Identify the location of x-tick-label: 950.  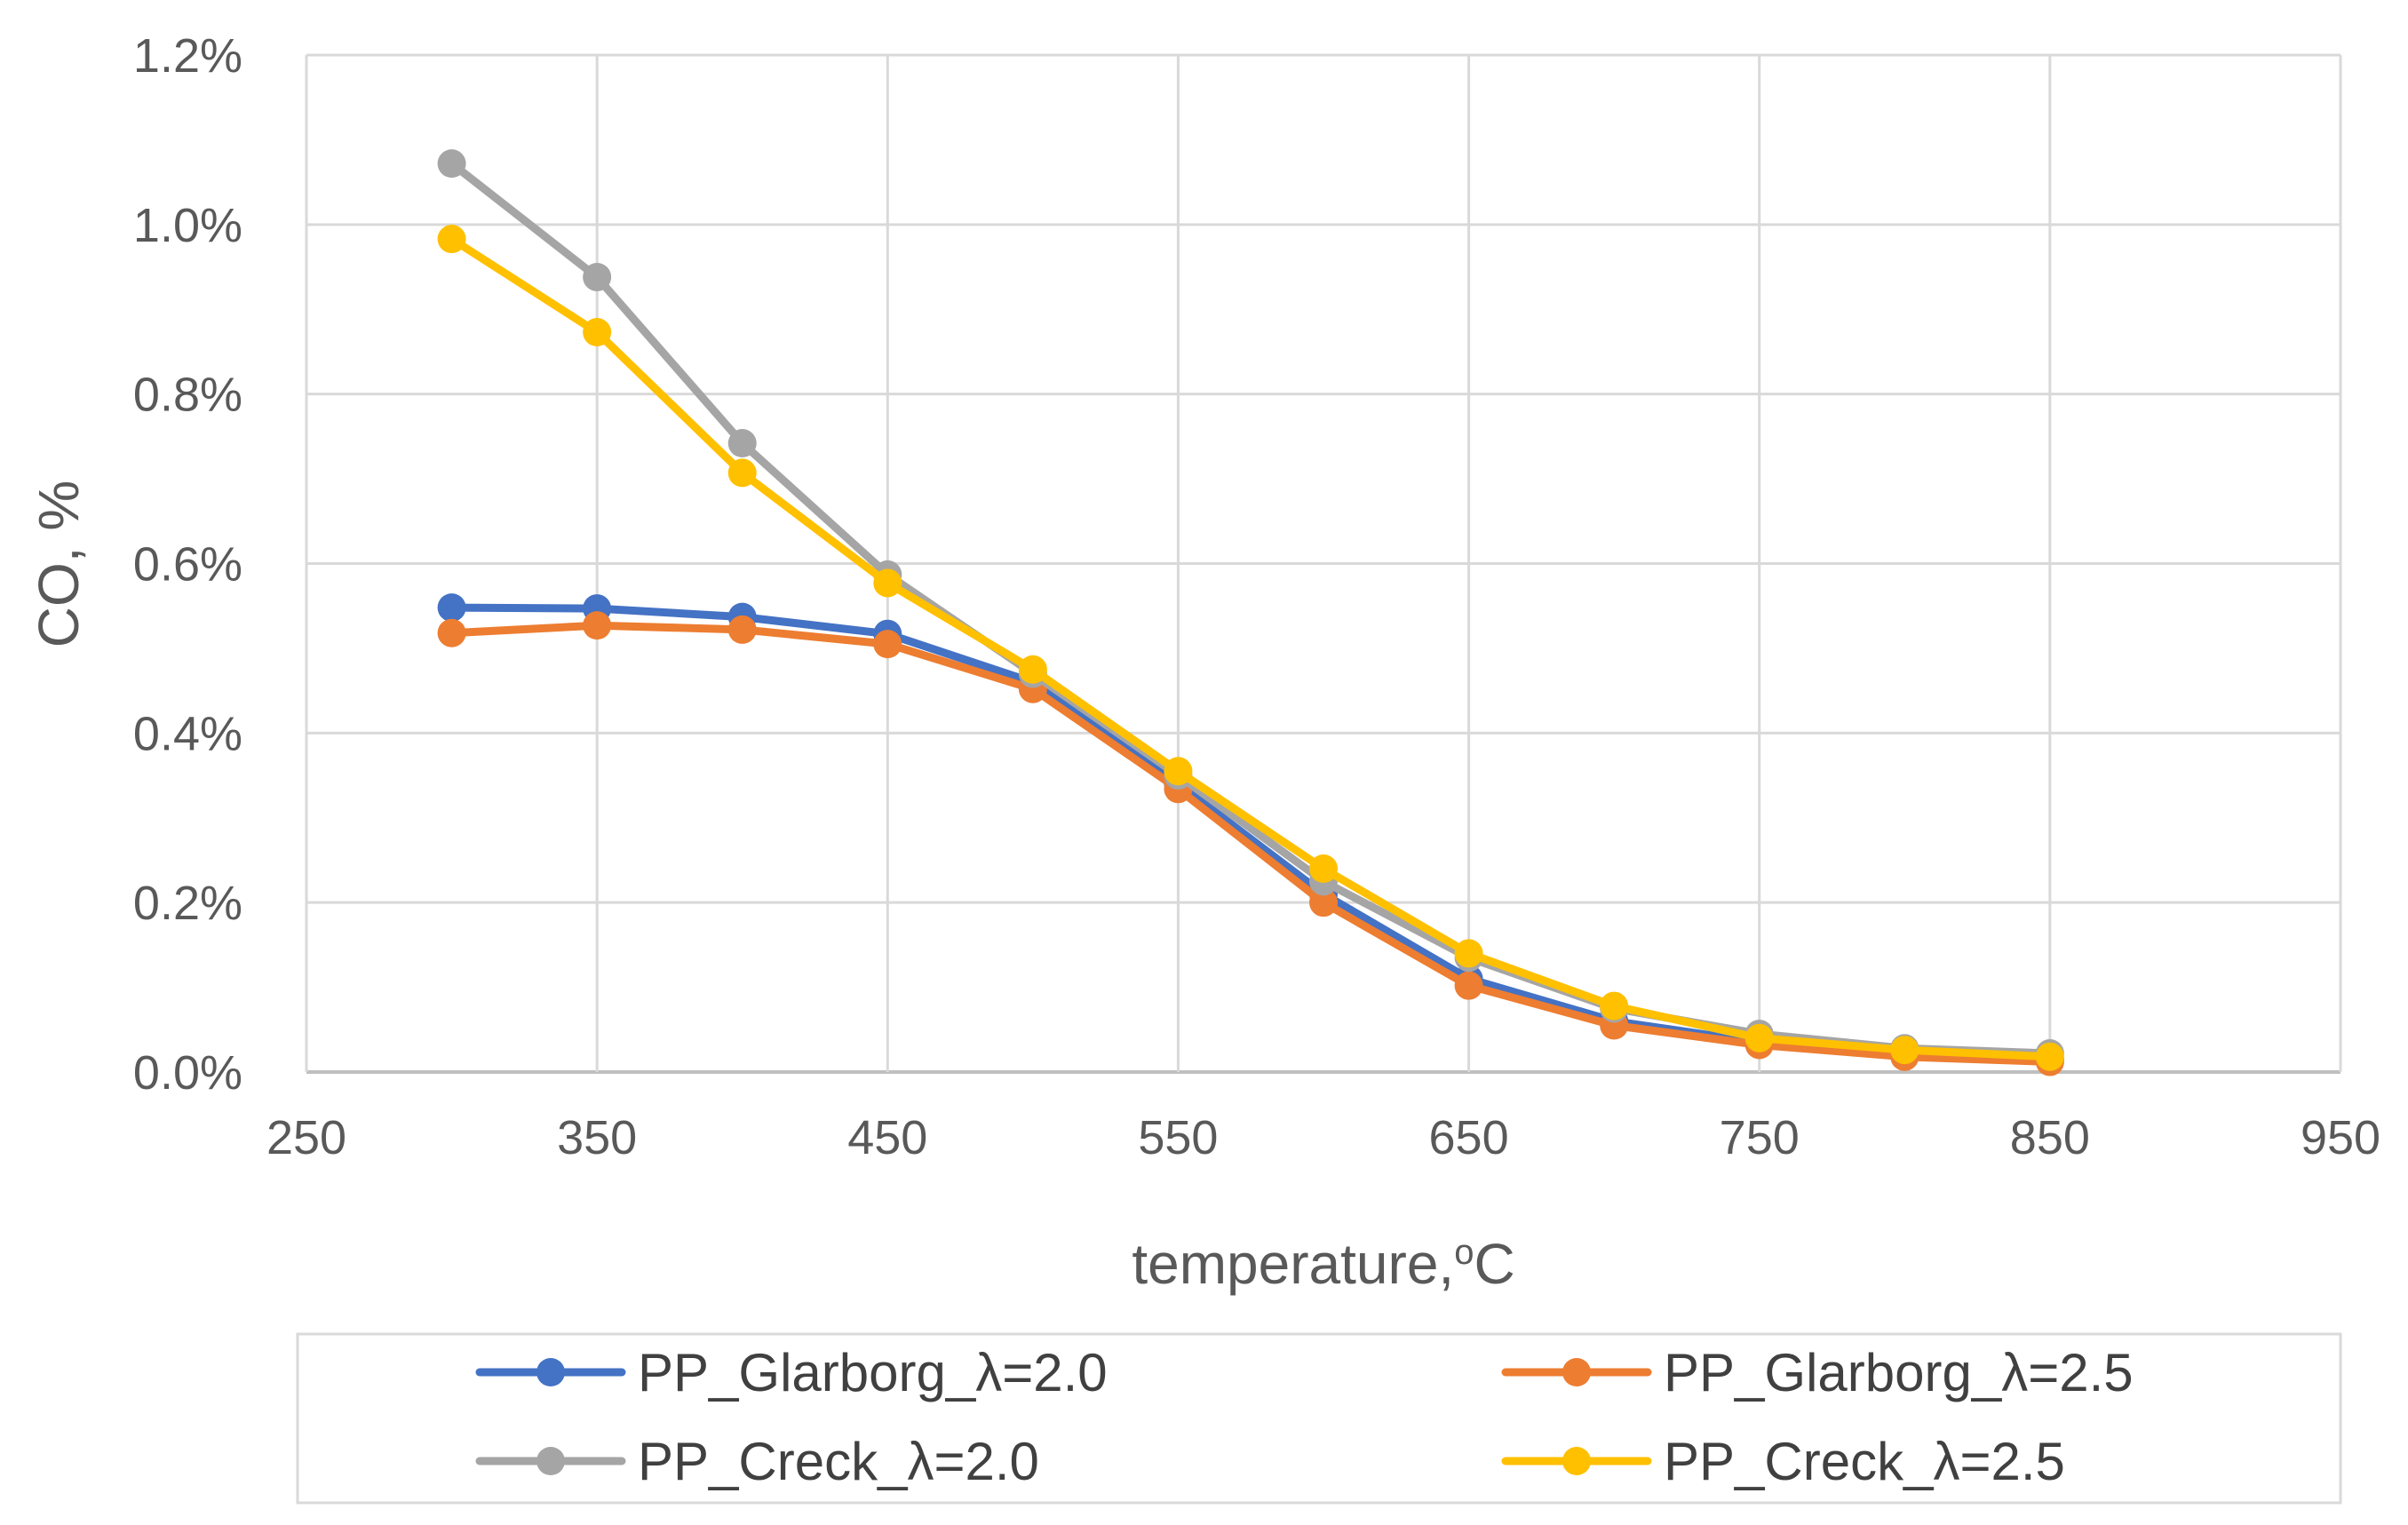
(2340, 1137).